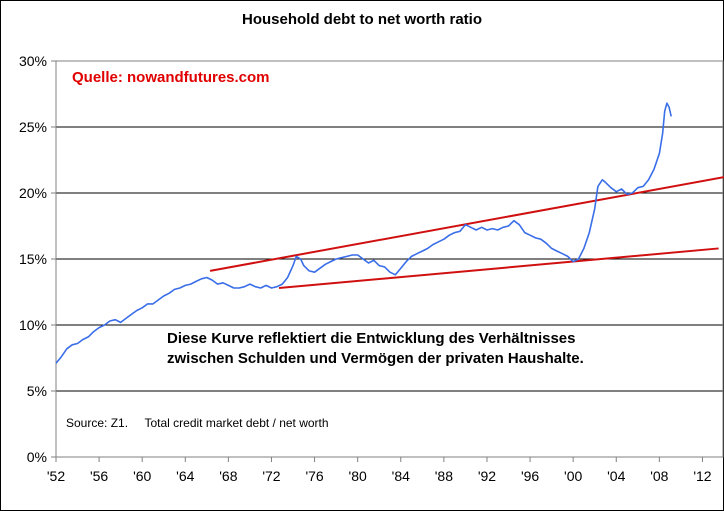 The width and height of the screenshot is (724, 511). What do you see at coordinates (171, 77) in the screenshot?
I see `quelle-annotation: Quelle: nowandfutures.com` at bounding box center [171, 77].